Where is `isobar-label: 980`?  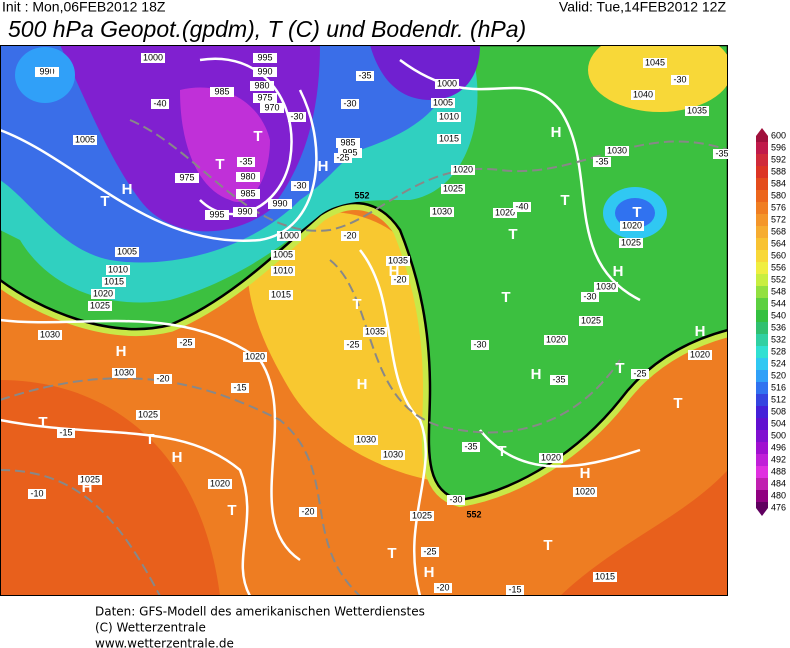
isobar-label: 980 is located at coordinates (261, 85).